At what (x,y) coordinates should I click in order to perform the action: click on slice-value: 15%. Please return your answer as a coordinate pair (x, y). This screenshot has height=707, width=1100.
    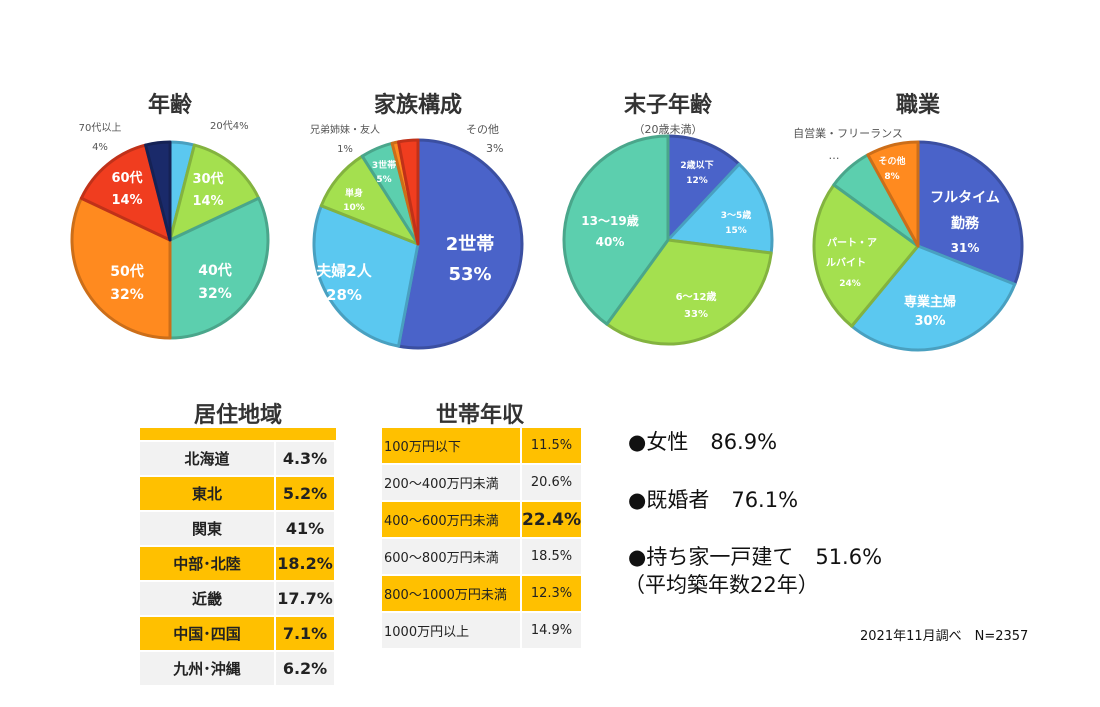
    Looking at the image, I should click on (736, 231).